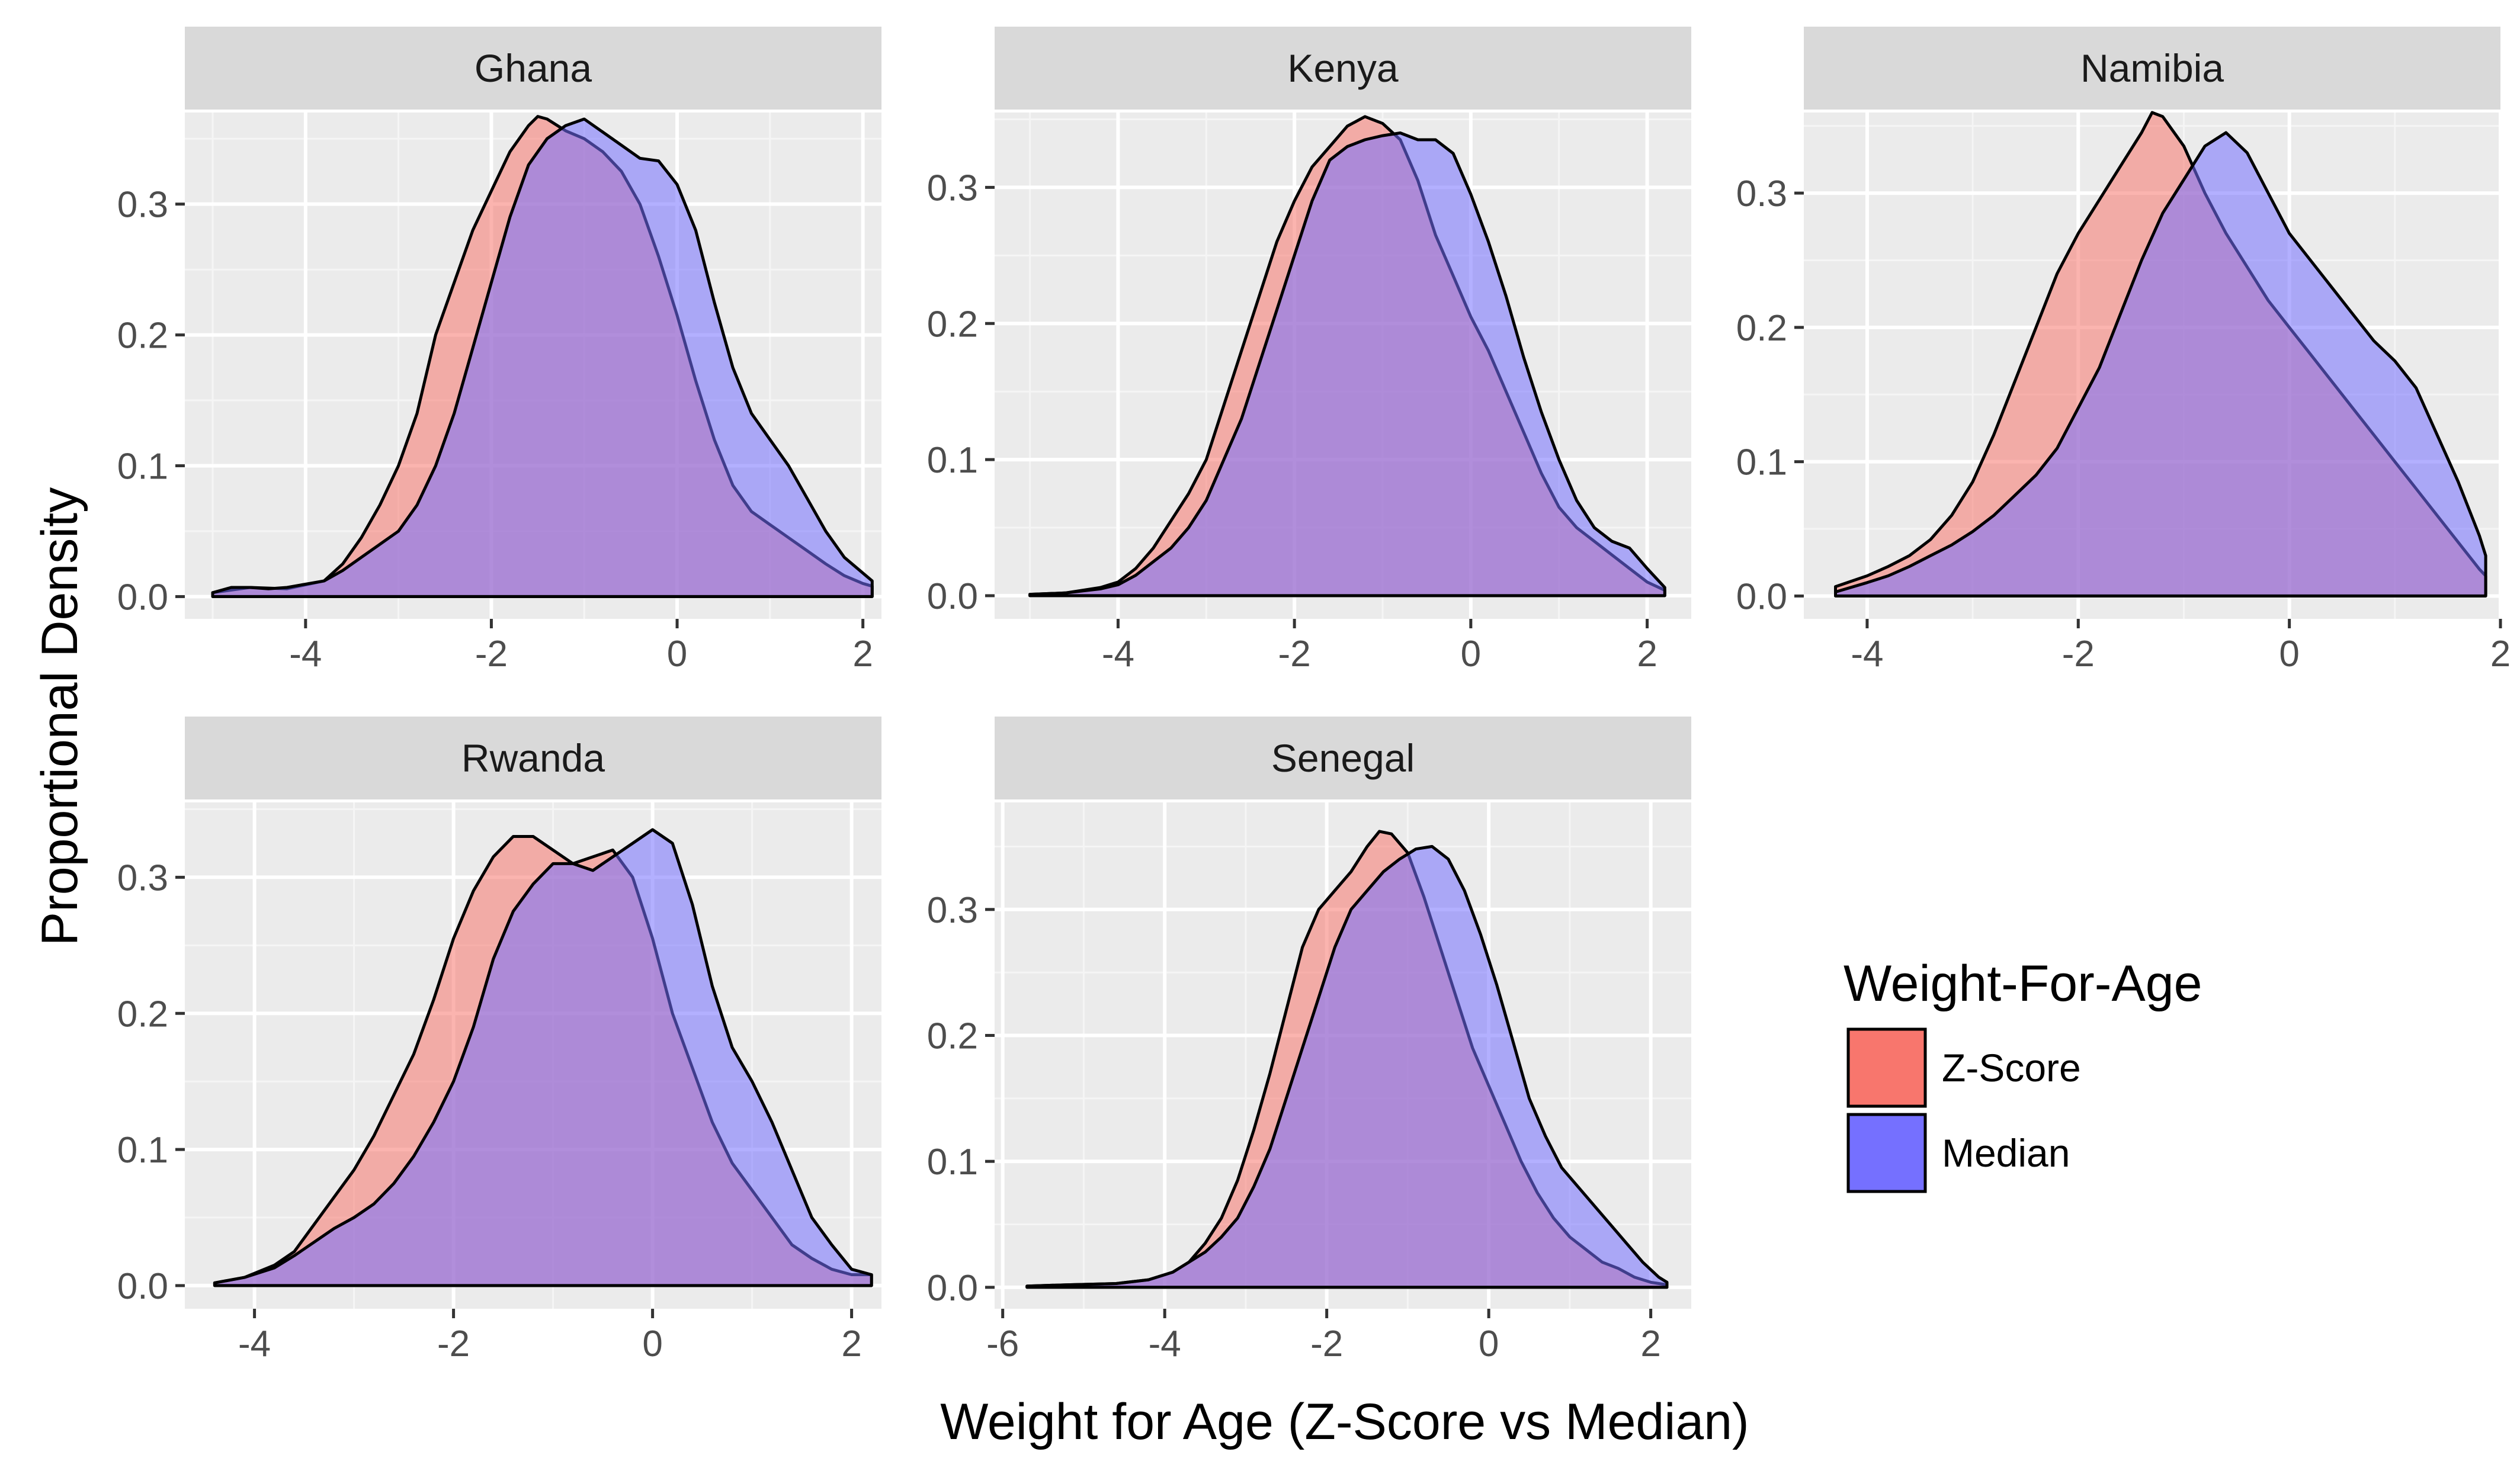 The image size is (2520, 1471). I want to click on panel-senegal: Senegal -6 -4 -2 0 2 0.0 0.1 0.2 0.3, so click(1309, 1040).